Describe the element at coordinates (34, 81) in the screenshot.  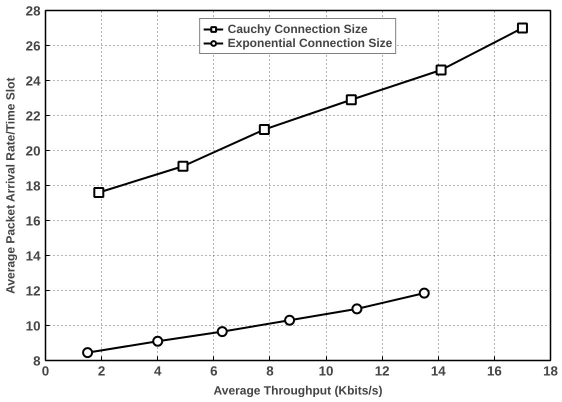
I see `y-tick-label: 24` at that location.